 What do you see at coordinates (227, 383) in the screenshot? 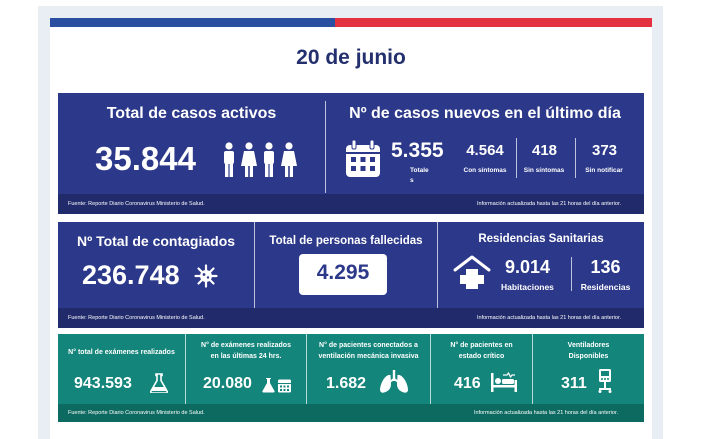
I see `tests-24h-value: 20.080` at bounding box center [227, 383].